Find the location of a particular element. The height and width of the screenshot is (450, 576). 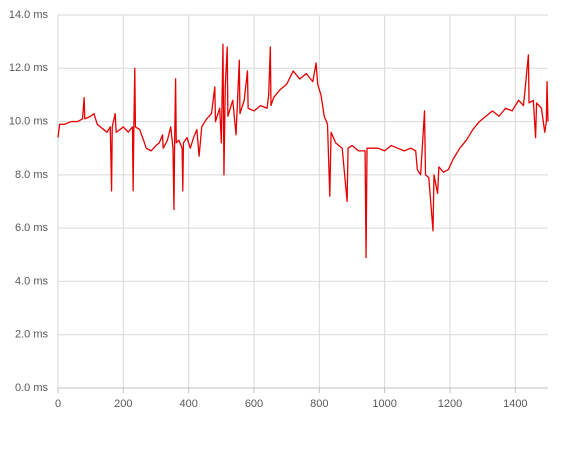

x-tick-label: 400 is located at coordinates (188, 404).